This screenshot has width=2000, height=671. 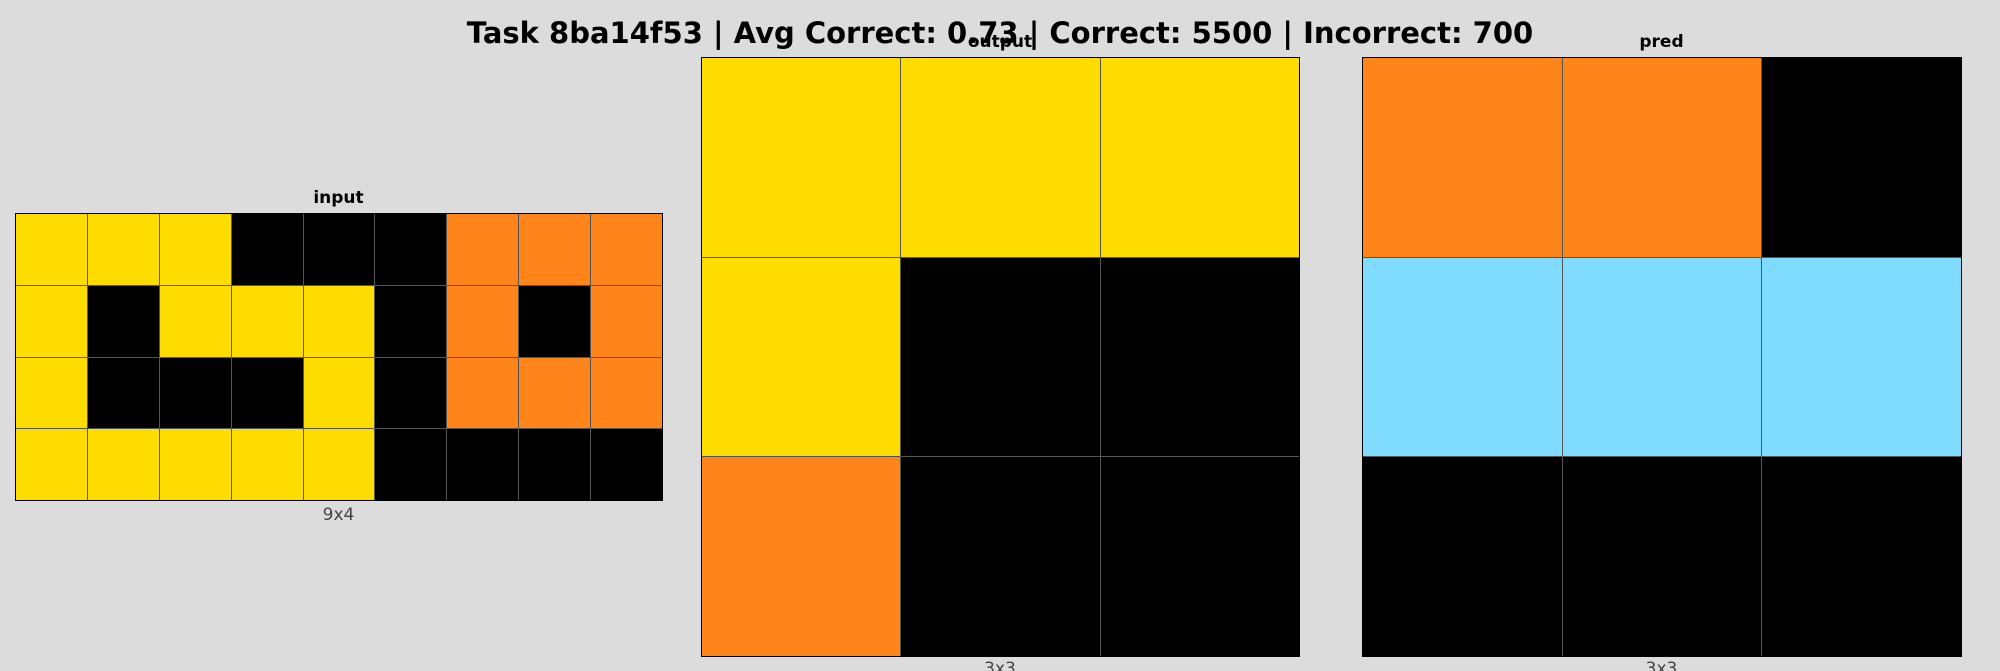 What do you see at coordinates (1000, 42) in the screenshot?
I see `output-panel-title: output` at bounding box center [1000, 42].